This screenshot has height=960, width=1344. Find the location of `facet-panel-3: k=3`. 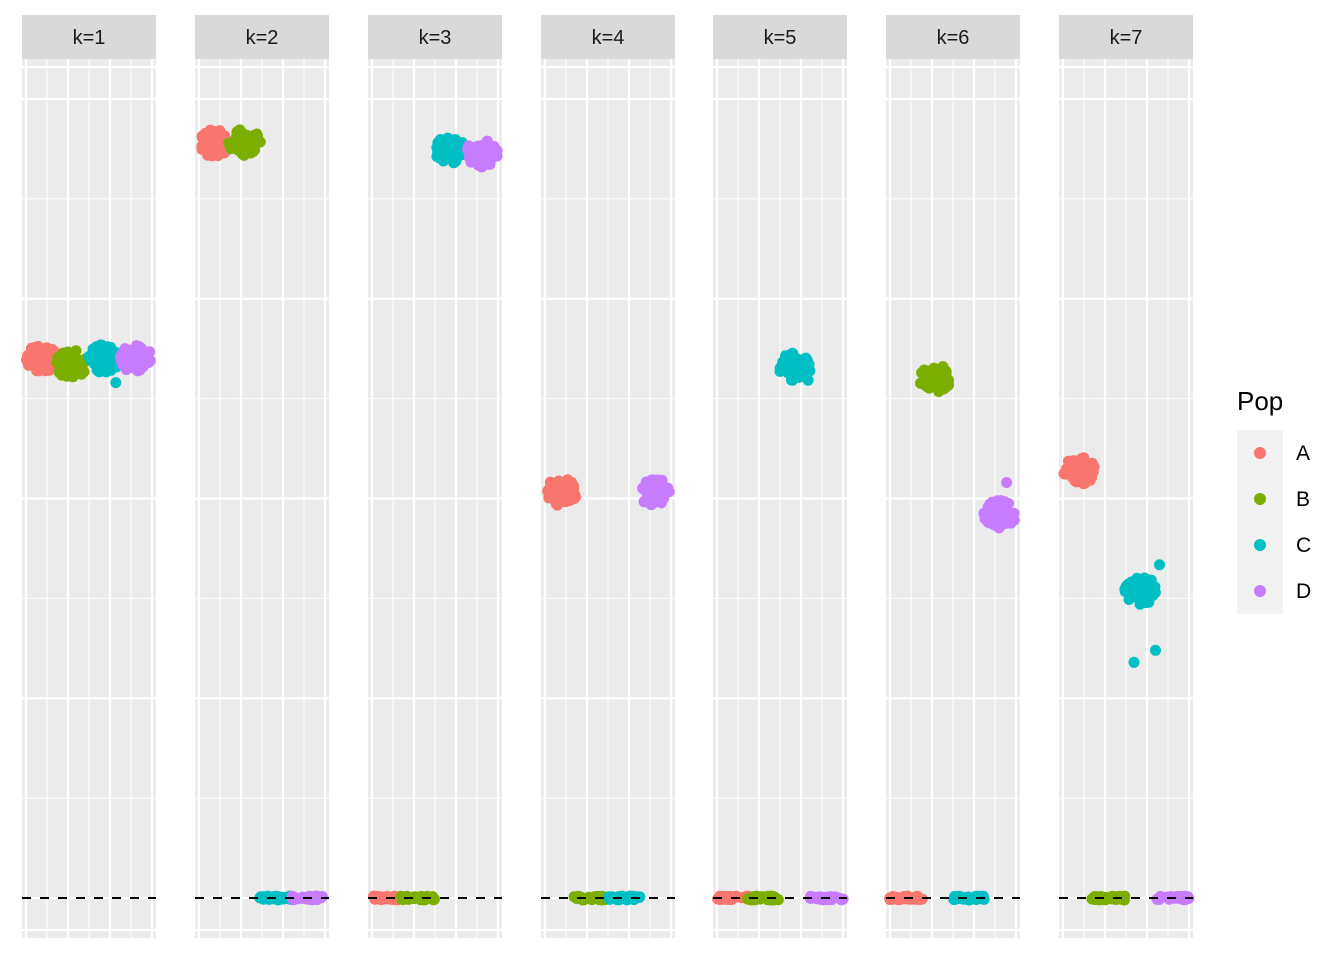

facet-panel-3: k=3 is located at coordinates (435, 476).